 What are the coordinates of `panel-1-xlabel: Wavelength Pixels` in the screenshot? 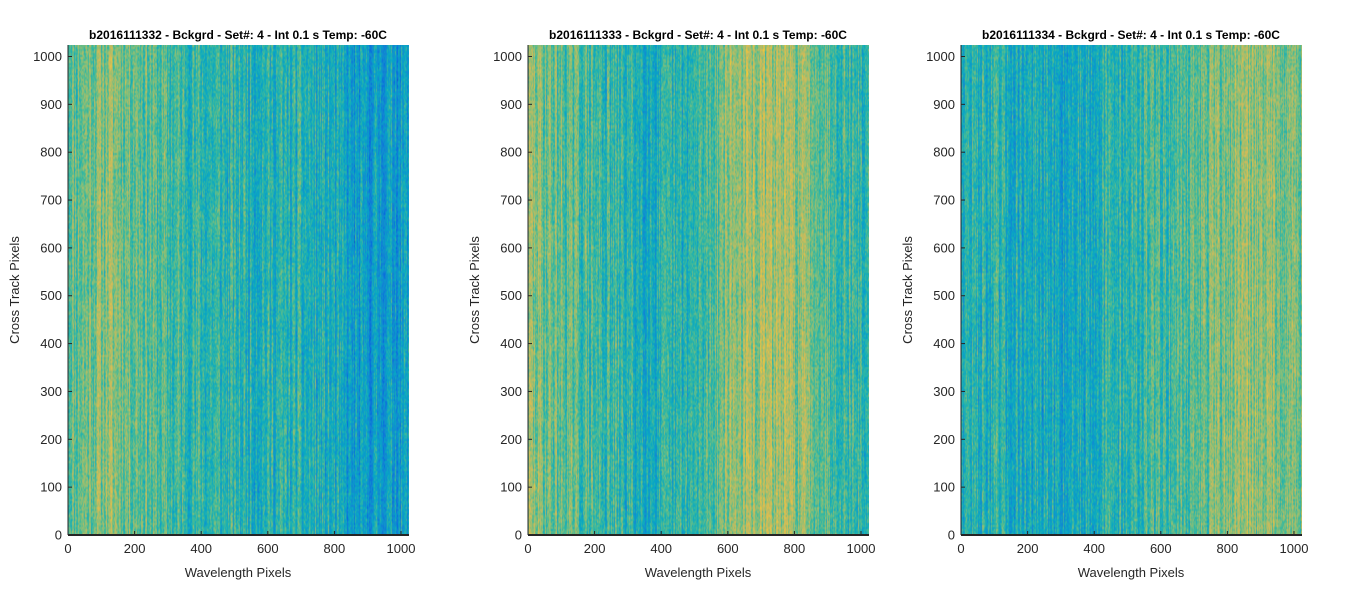 It's located at (238, 572).